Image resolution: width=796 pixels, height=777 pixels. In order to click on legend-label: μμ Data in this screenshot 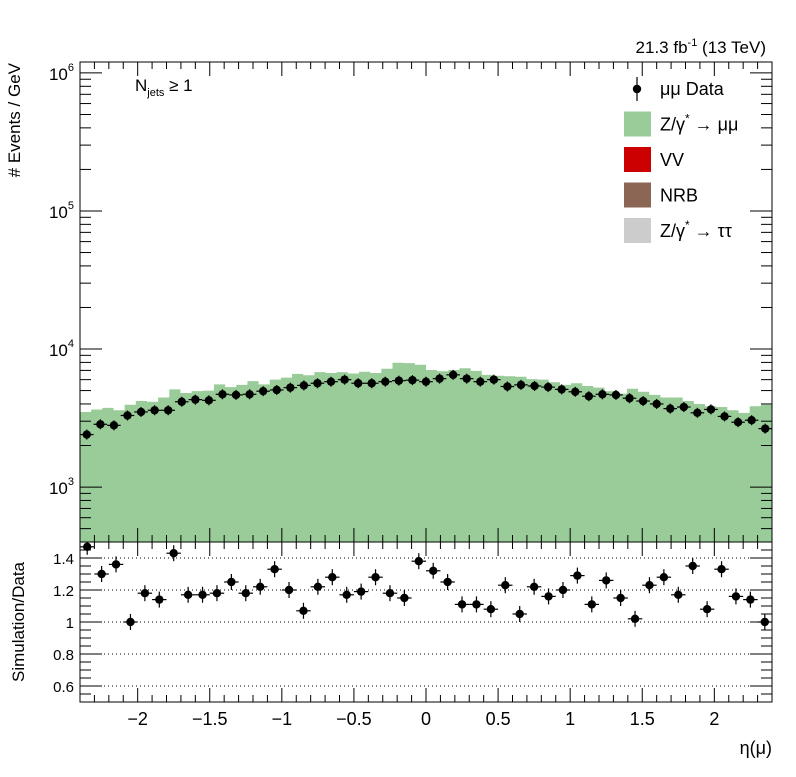, I will do `click(692, 89)`.